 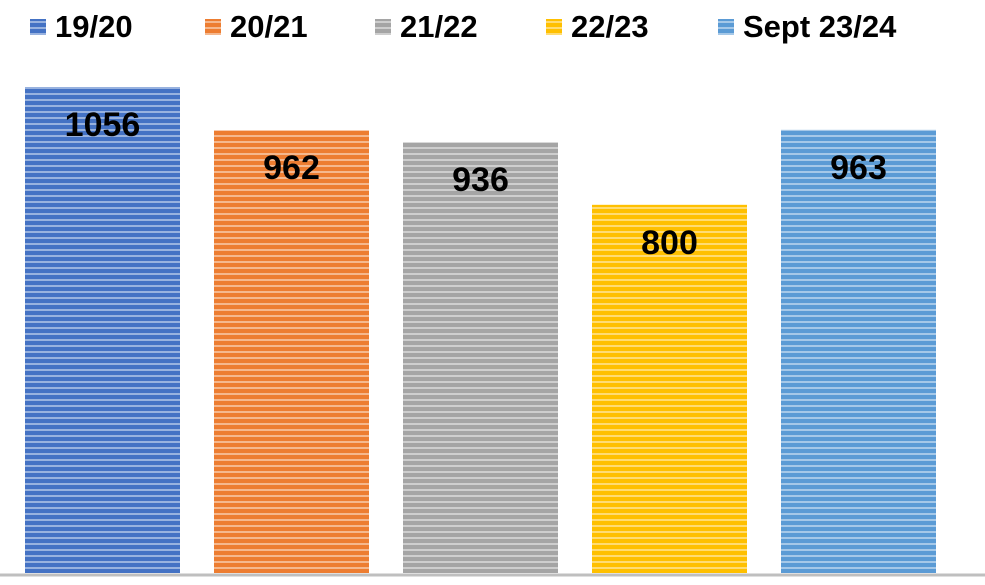 What do you see at coordinates (480, 180) in the screenshot?
I see `data-label: 936` at bounding box center [480, 180].